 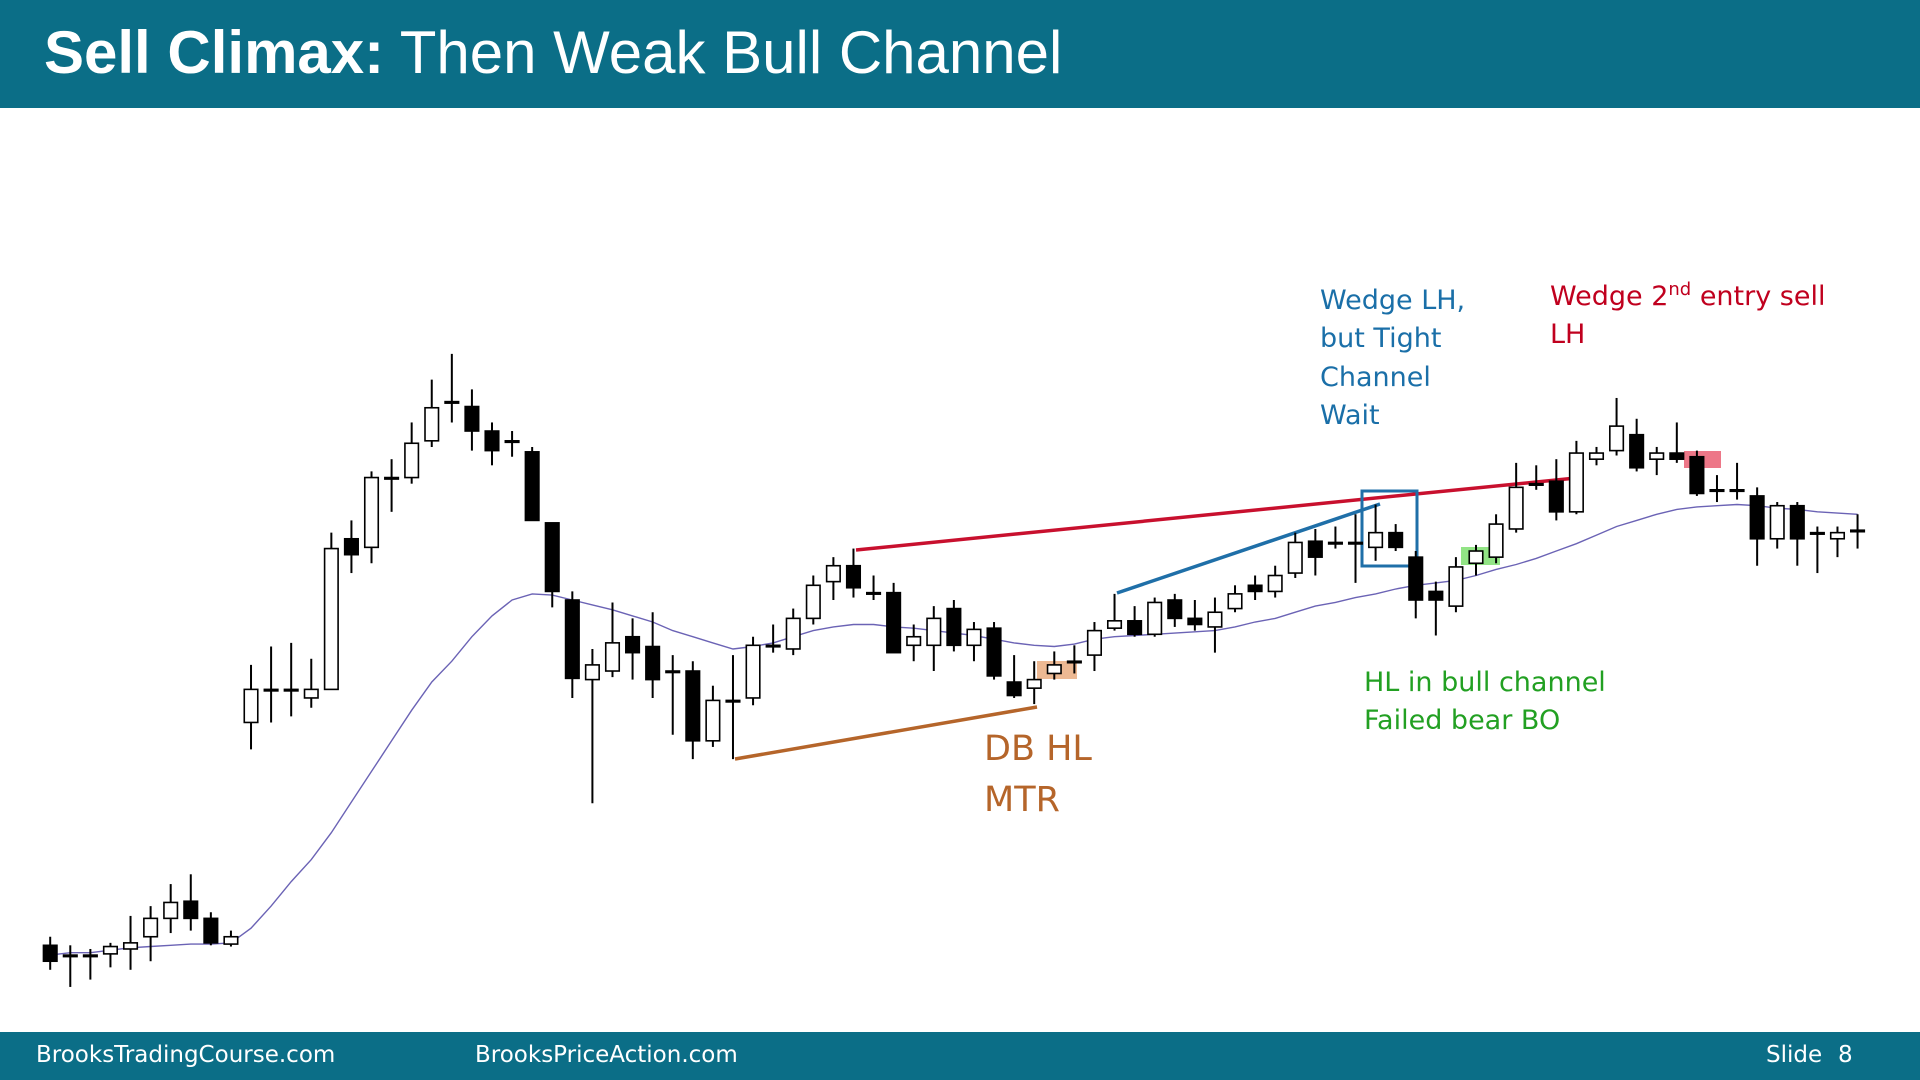 What do you see at coordinates (1022, 800) in the screenshot?
I see `note: MTR` at bounding box center [1022, 800].